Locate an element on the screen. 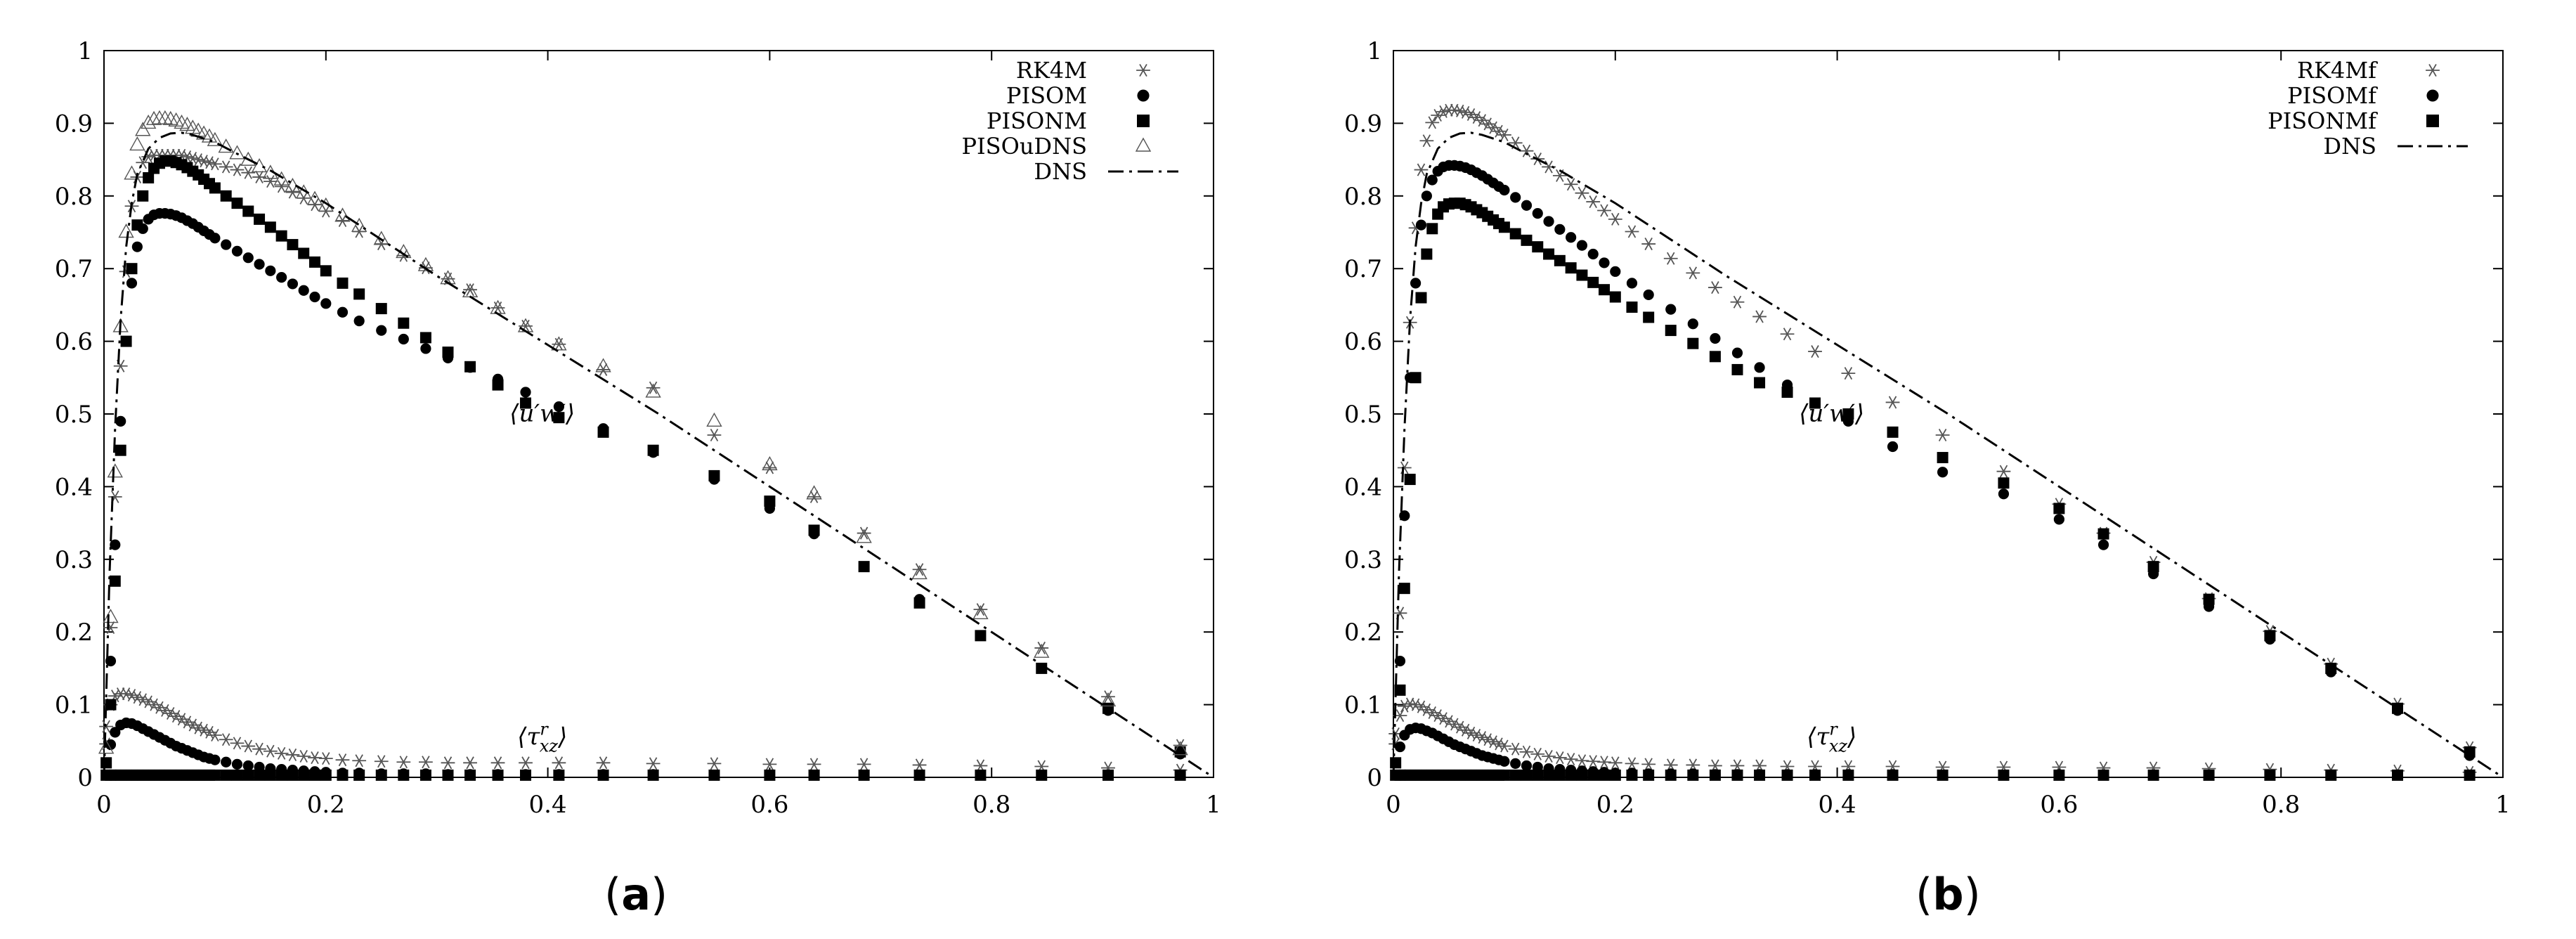 The image size is (2576, 939). x-tick-label: 0.2 is located at coordinates (326, 805).